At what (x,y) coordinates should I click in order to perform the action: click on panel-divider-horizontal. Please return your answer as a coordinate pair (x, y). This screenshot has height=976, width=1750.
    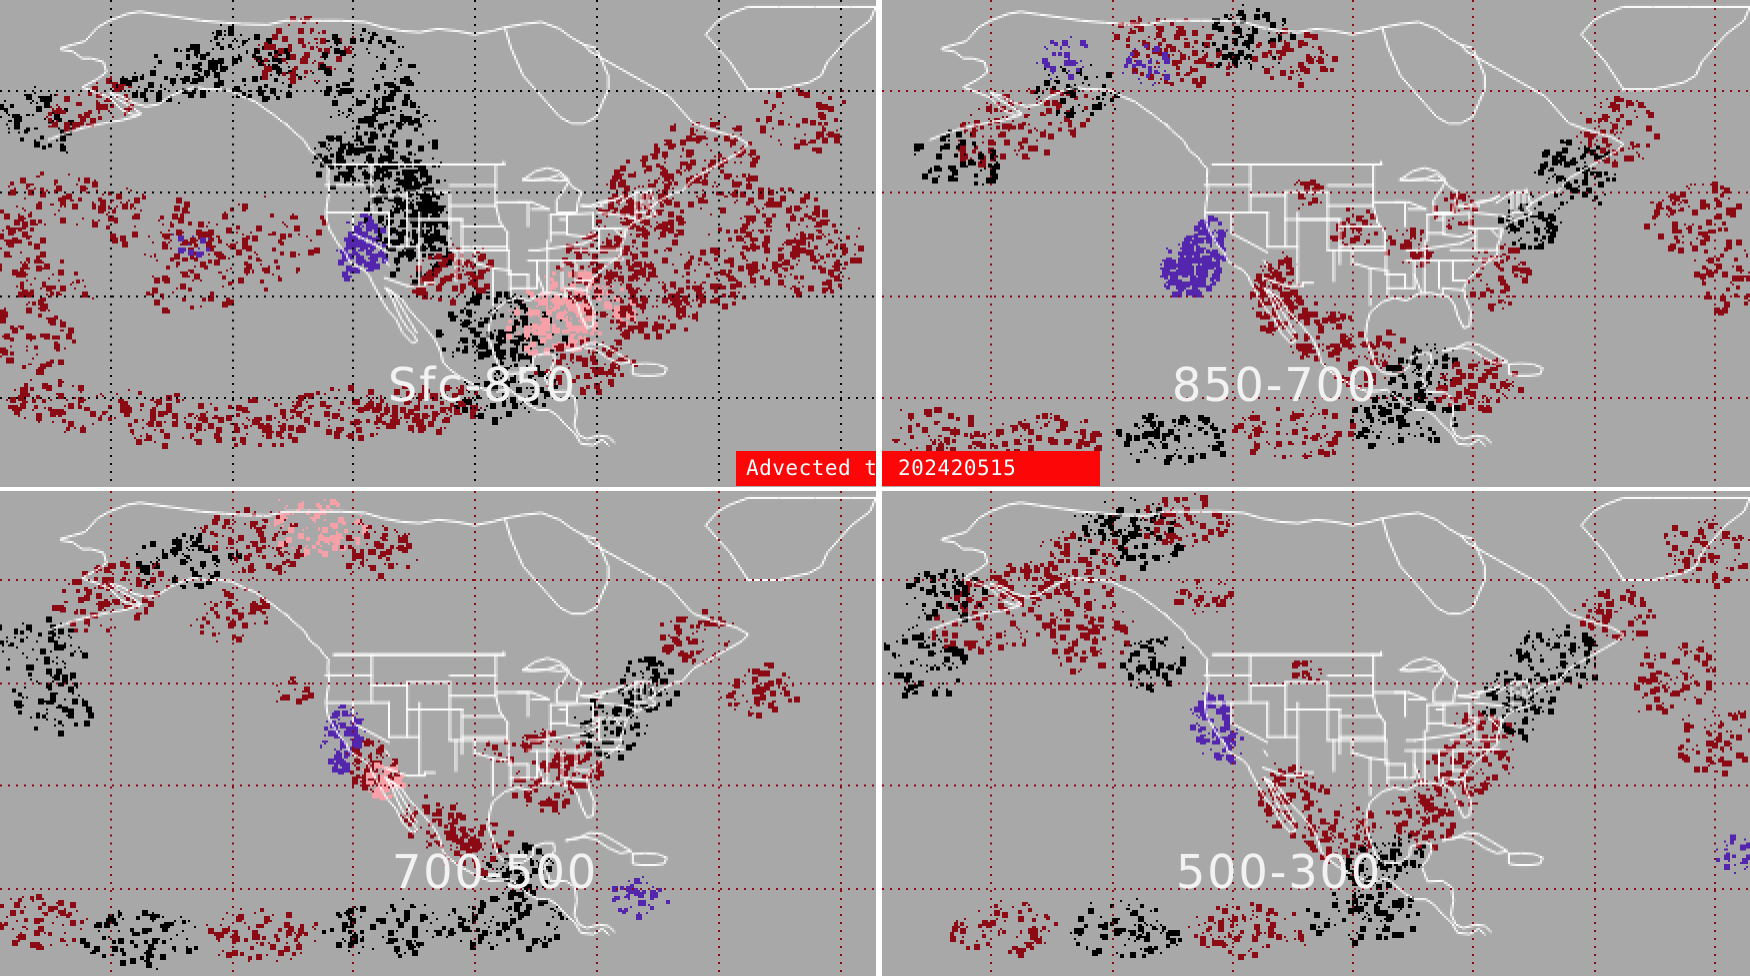
    Looking at the image, I should click on (875, 489).